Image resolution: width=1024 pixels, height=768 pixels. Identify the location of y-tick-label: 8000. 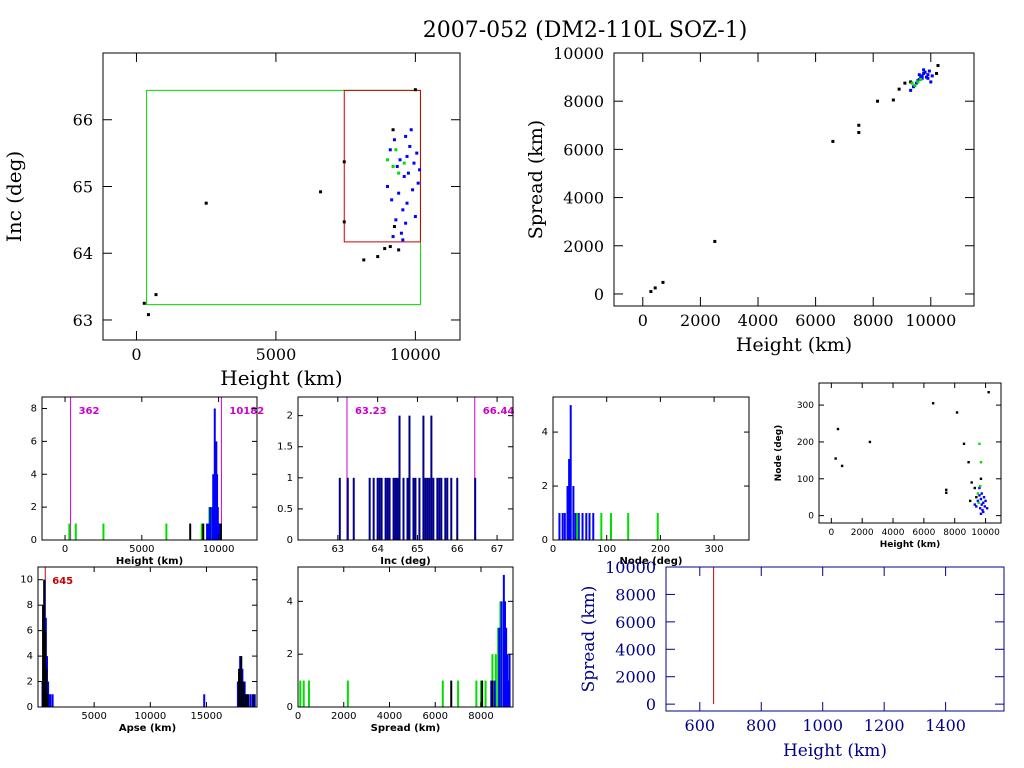
(635, 594).